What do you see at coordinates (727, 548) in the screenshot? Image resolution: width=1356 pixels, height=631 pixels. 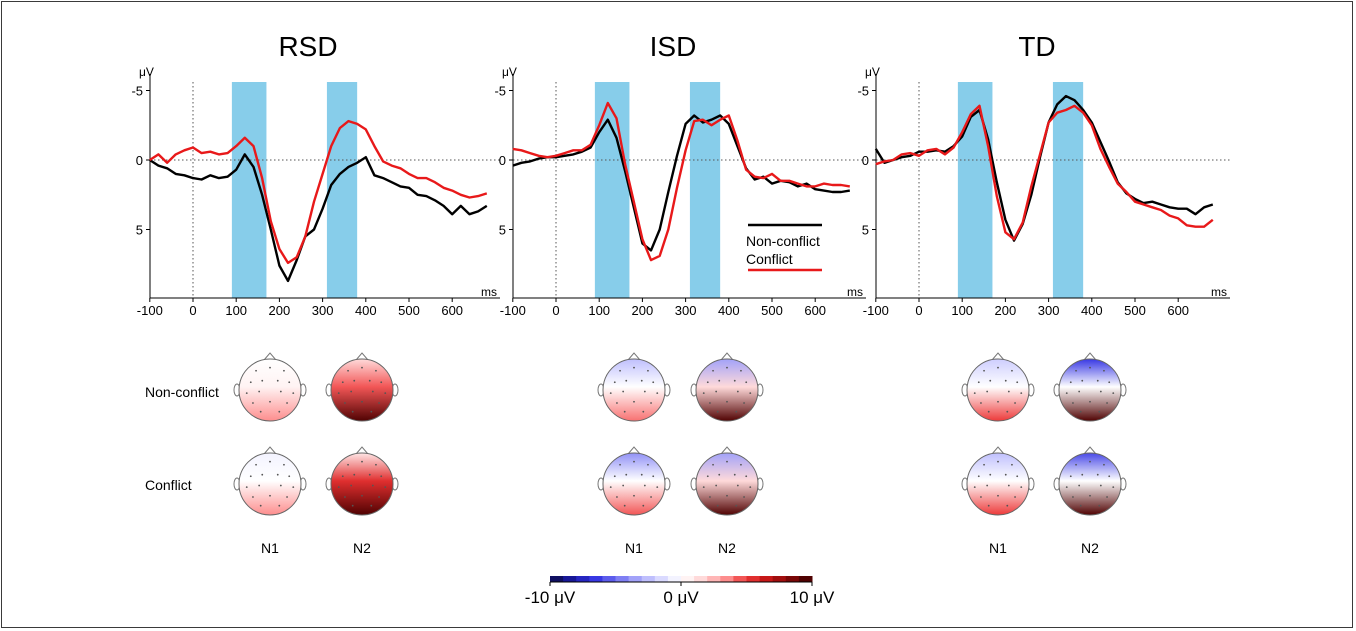 I see `topo-col-label-isd-n2: N2` at bounding box center [727, 548].